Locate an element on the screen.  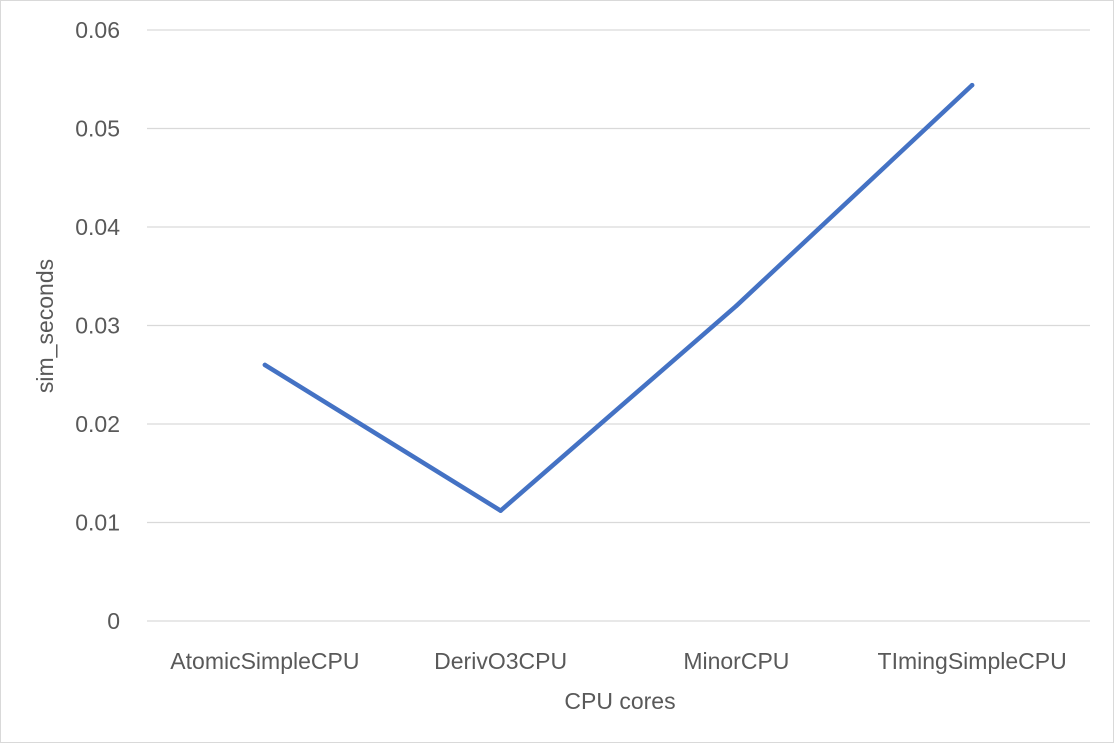
y-tick-label: 0.06 is located at coordinates (97, 30).